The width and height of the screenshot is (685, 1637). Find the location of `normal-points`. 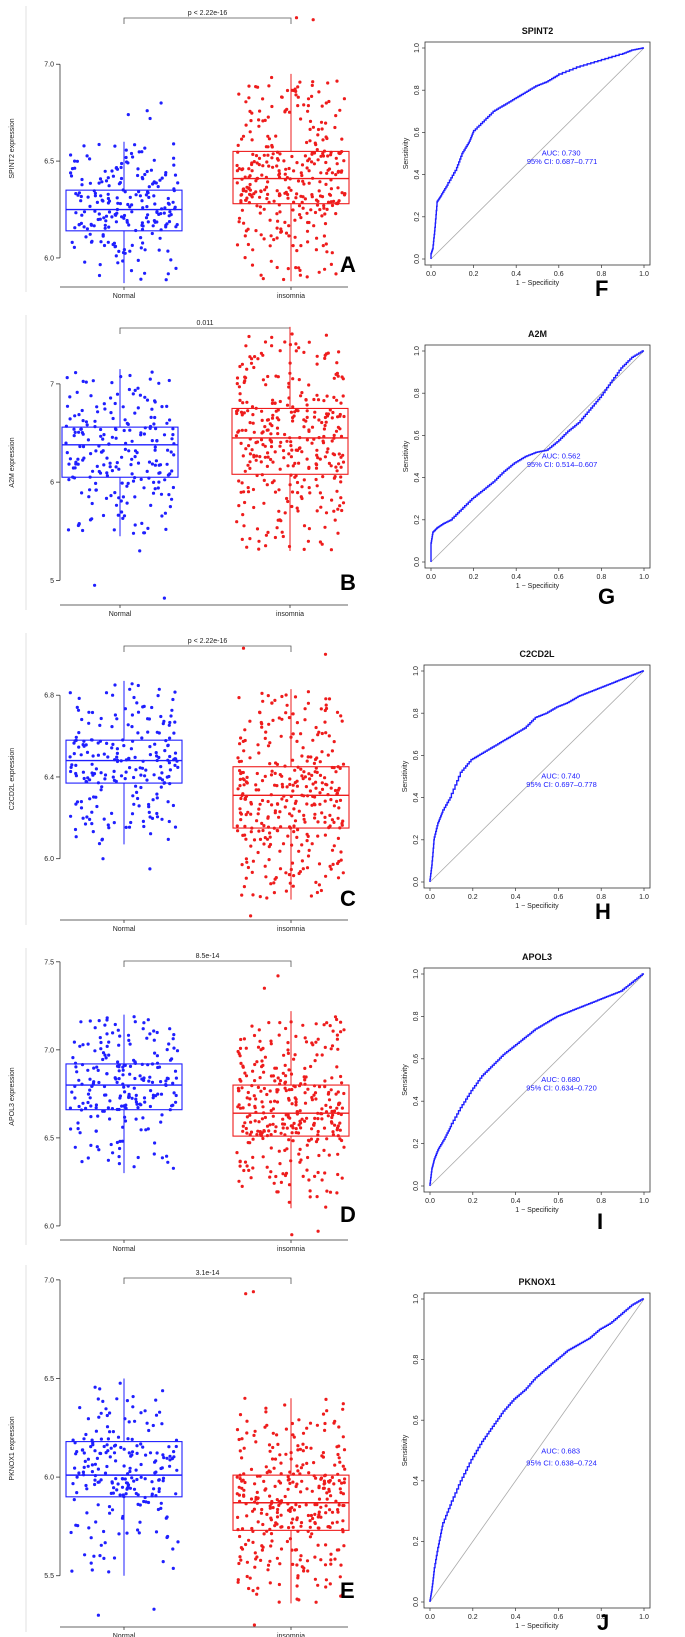

normal-points is located at coordinates (124, 191).